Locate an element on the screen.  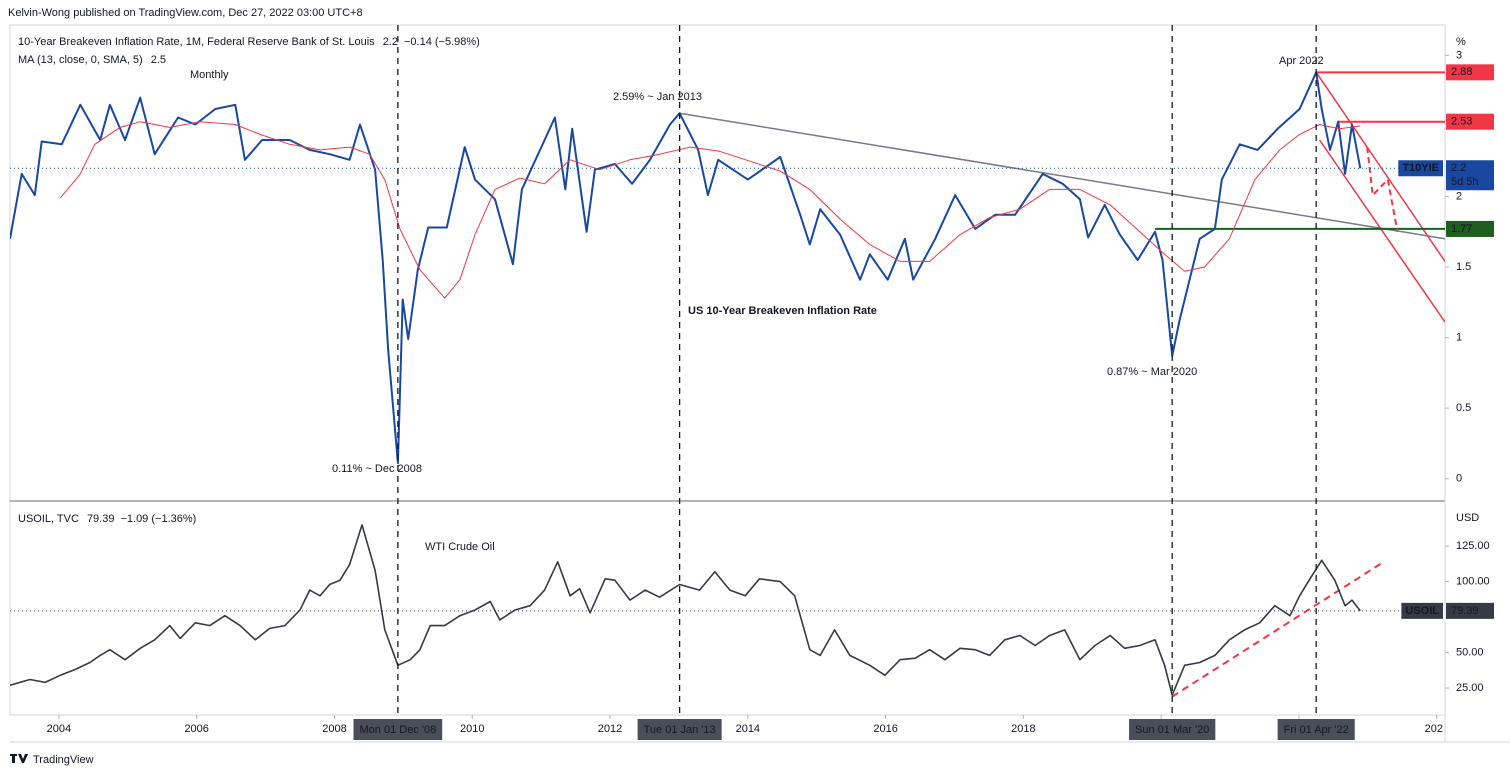
projection-path is located at coordinates (1382, 189).